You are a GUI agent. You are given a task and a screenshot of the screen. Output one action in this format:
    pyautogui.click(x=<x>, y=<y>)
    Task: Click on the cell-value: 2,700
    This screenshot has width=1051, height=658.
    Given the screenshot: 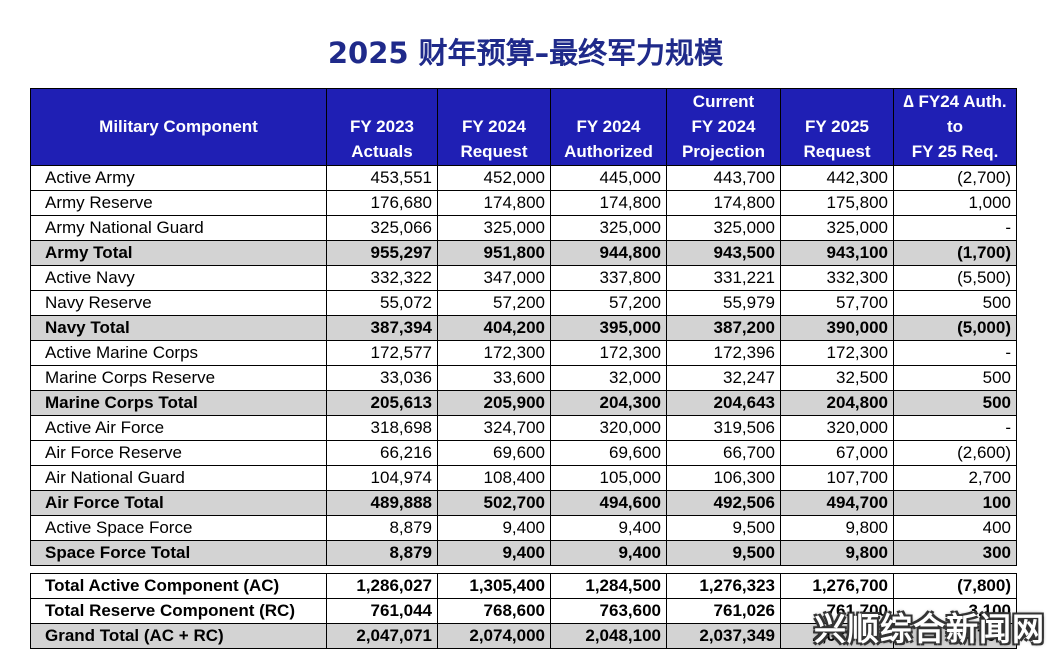 What is the action you would take?
    pyautogui.click(x=955, y=478)
    